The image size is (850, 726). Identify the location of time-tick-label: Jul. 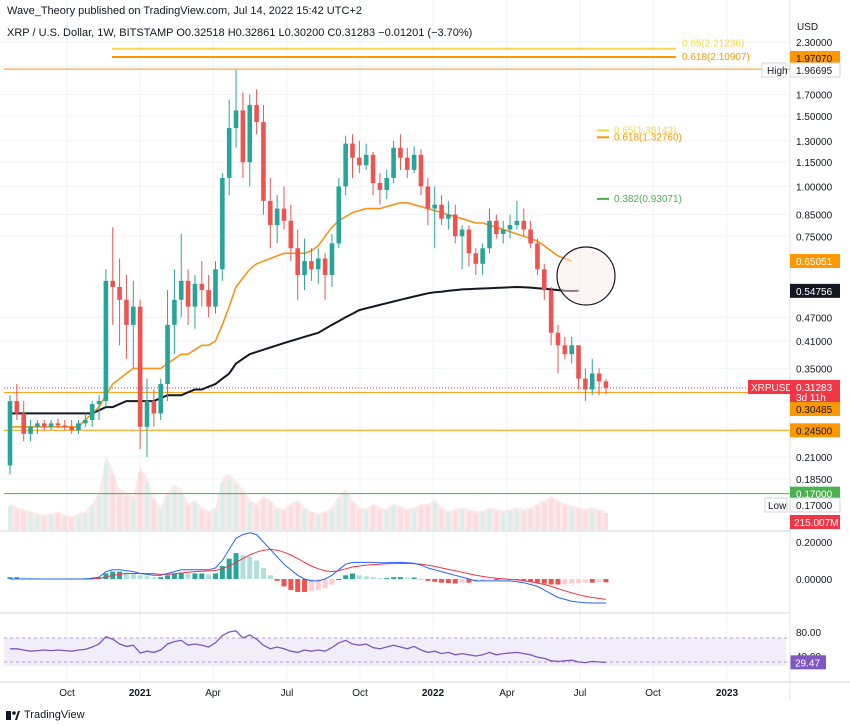
(287, 693).